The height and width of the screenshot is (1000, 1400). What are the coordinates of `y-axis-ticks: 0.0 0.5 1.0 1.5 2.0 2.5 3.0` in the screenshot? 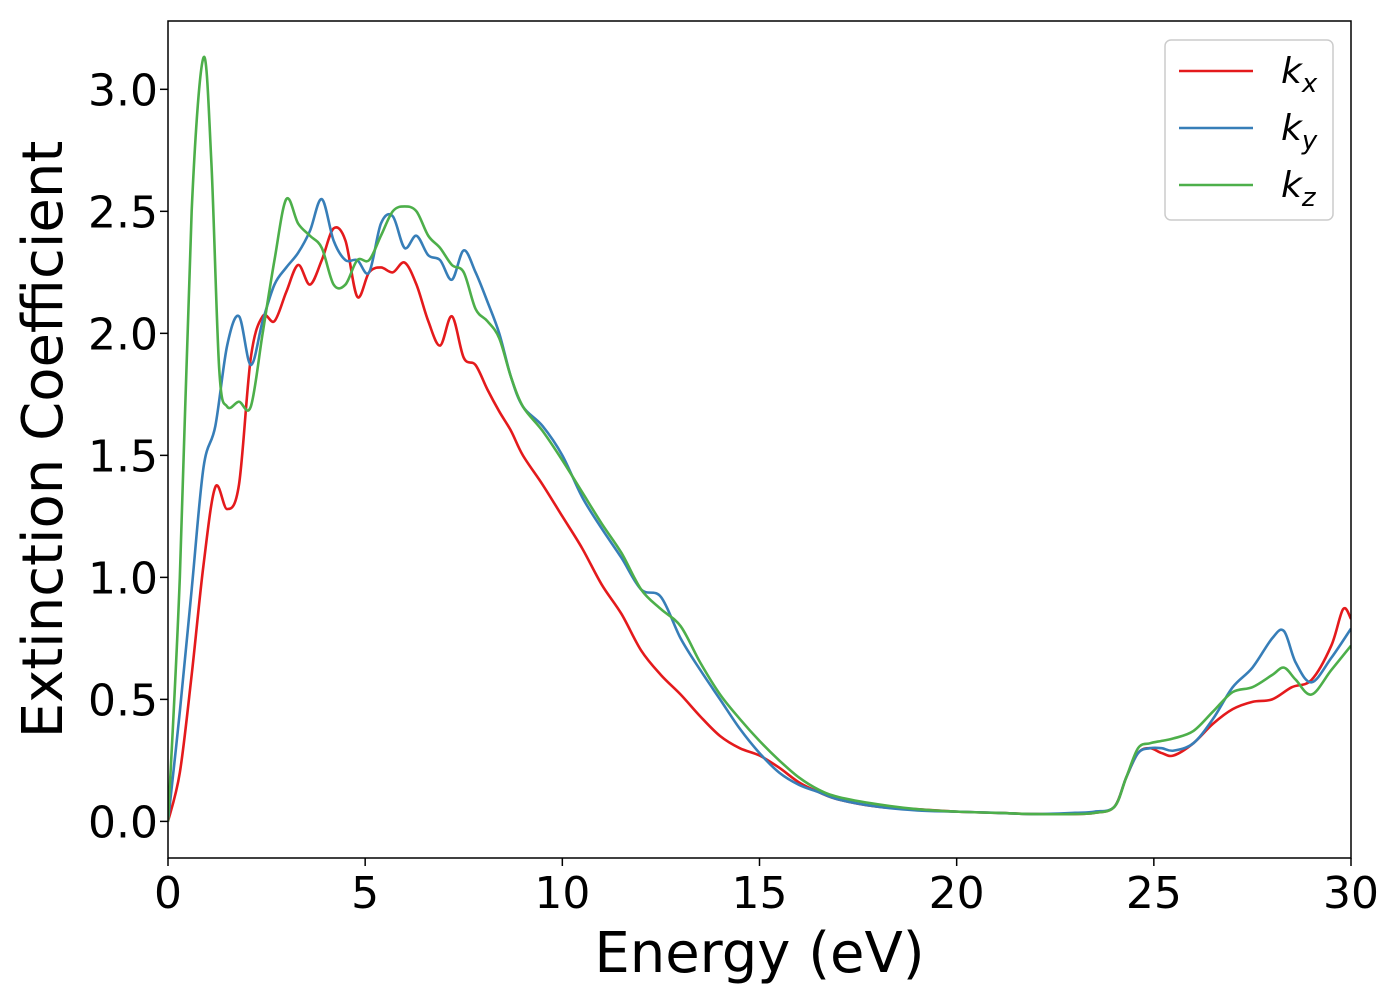 It's located at (128, 456).